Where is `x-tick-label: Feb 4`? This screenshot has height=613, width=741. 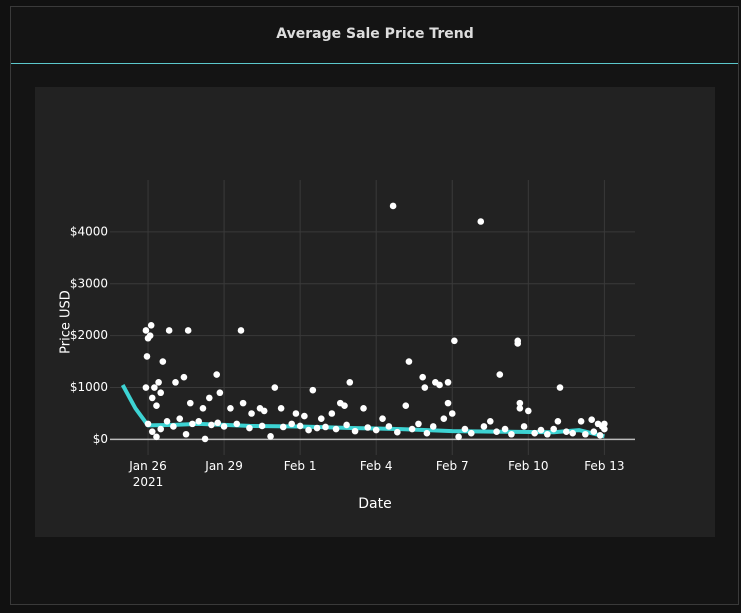
x-tick-label: Feb 4 is located at coordinates (376, 466).